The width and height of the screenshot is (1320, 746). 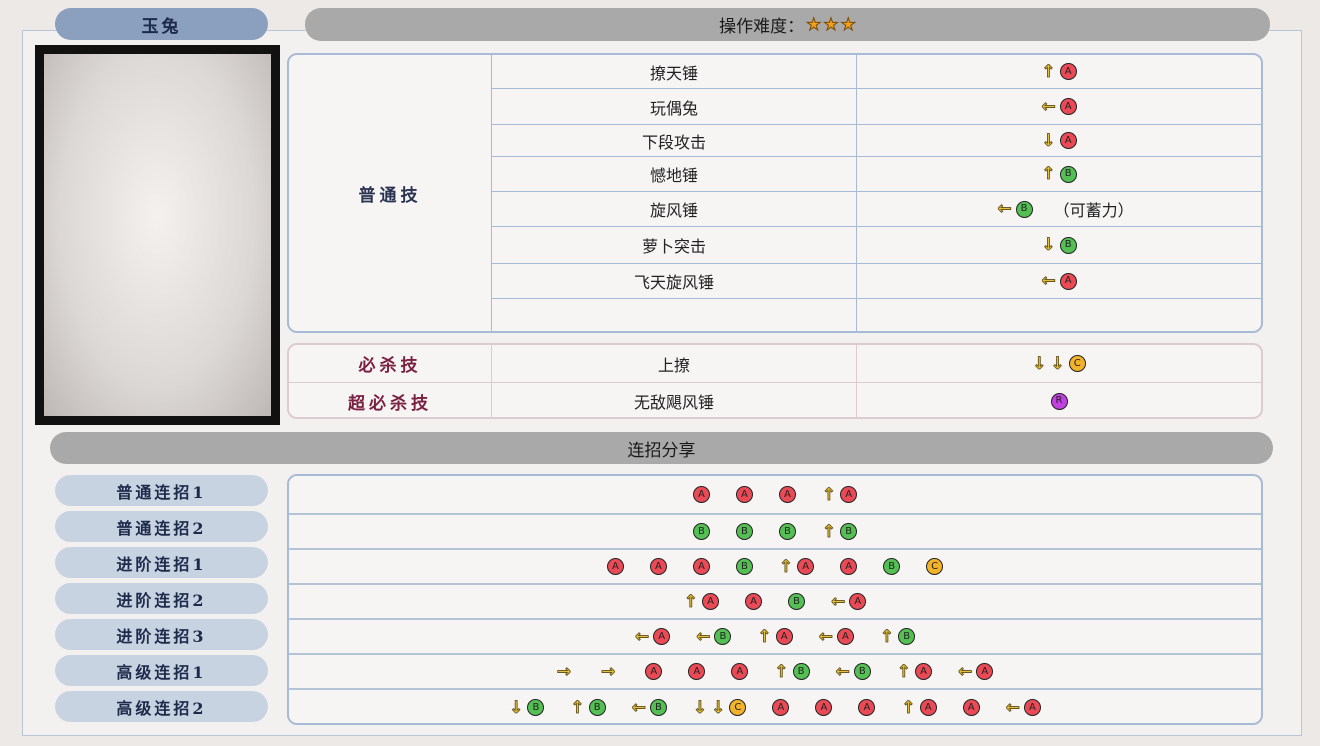 I want to click on combo-row: A A A ↑ A, so click(x=775, y=494).